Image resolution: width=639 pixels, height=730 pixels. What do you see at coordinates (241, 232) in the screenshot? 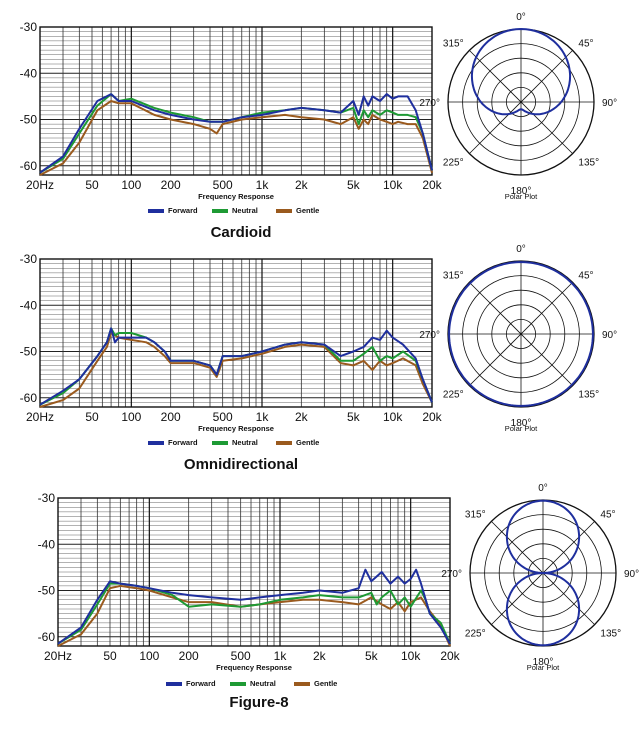
I see `chart-title: Cardioid` at bounding box center [241, 232].